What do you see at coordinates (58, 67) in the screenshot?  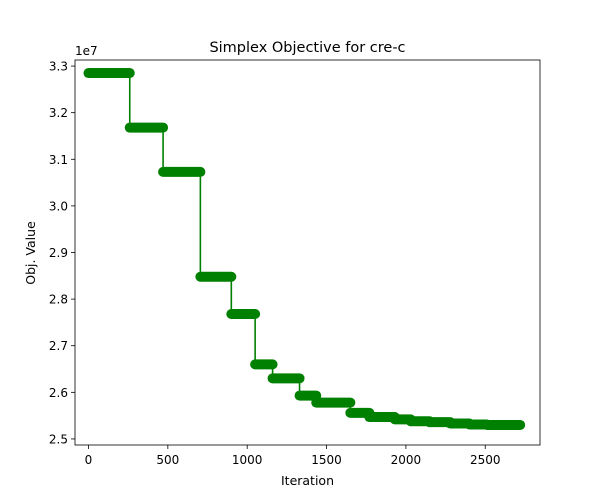 I see `y-tick-label: 3.3` at bounding box center [58, 67].